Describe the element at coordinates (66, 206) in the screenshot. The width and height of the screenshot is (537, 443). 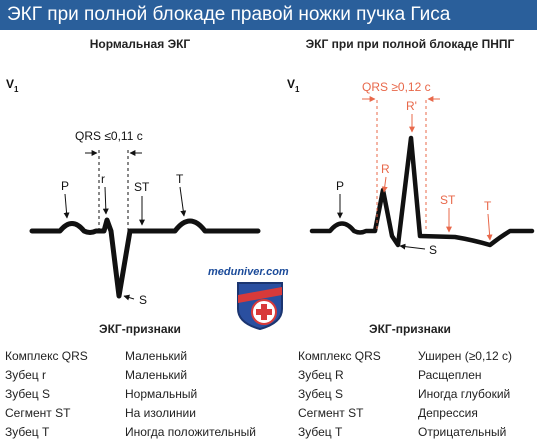
I see `p-wave-arrow` at that location.